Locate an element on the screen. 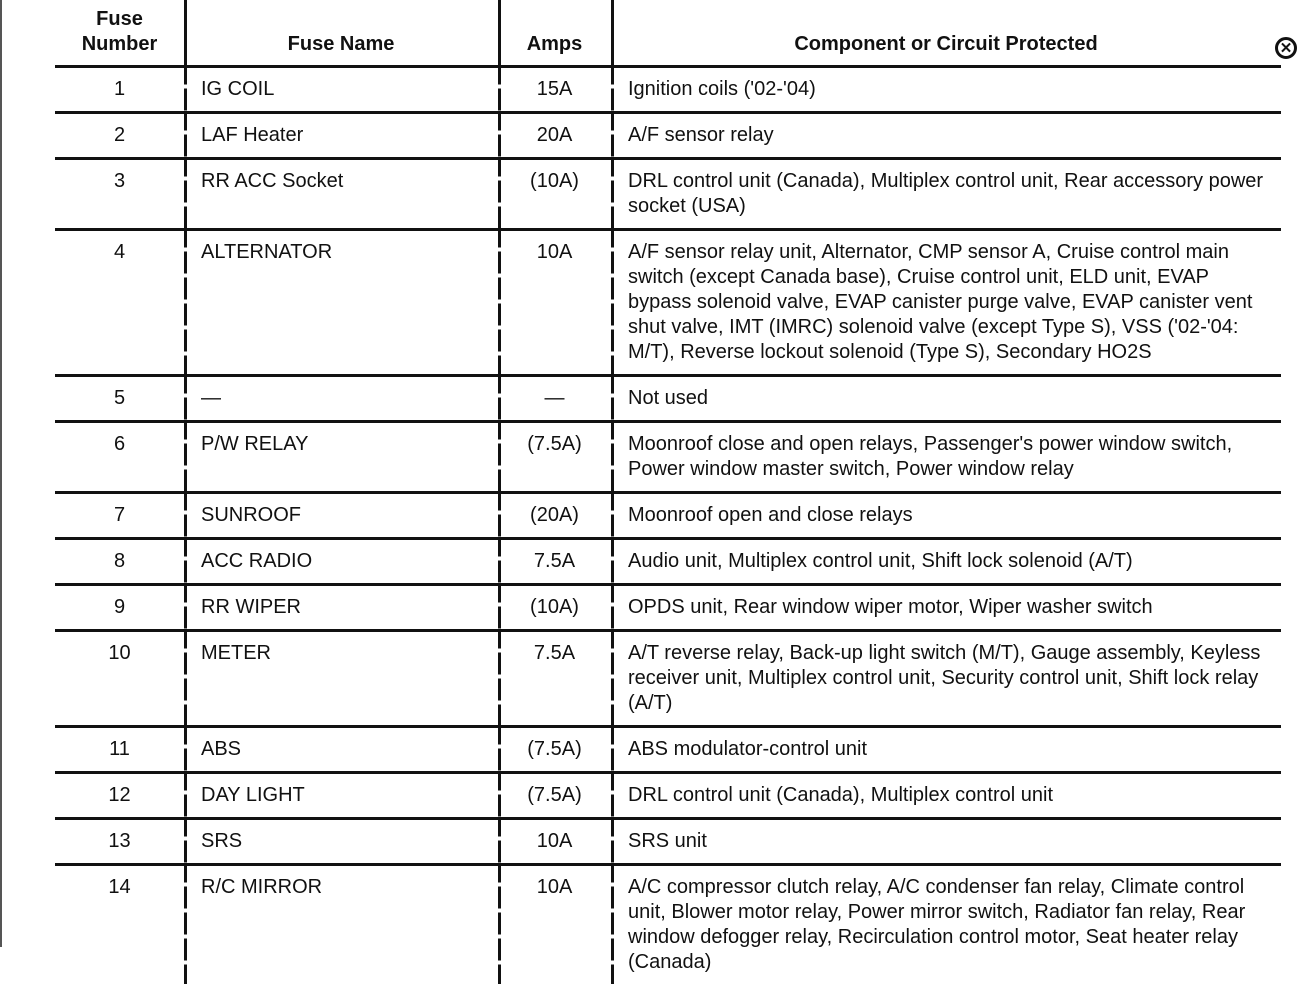 The width and height of the screenshot is (1301, 984). fuse-number-cell: 3 is located at coordinates (119, 194).